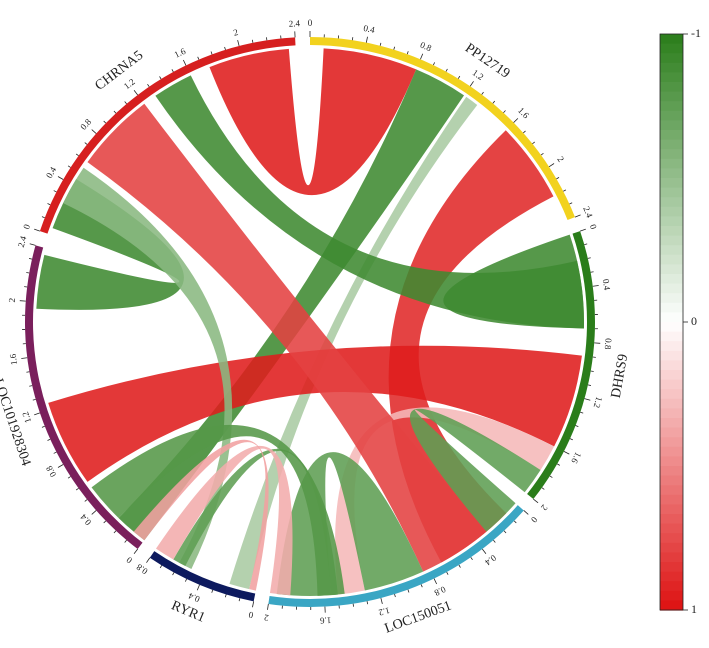 The height and width of the screenshot is (648, 709). Describe the element at coordinates (439, 591) in the screenshot. I see `tick-label-LOC150051-0.8: 0.8` at that location.